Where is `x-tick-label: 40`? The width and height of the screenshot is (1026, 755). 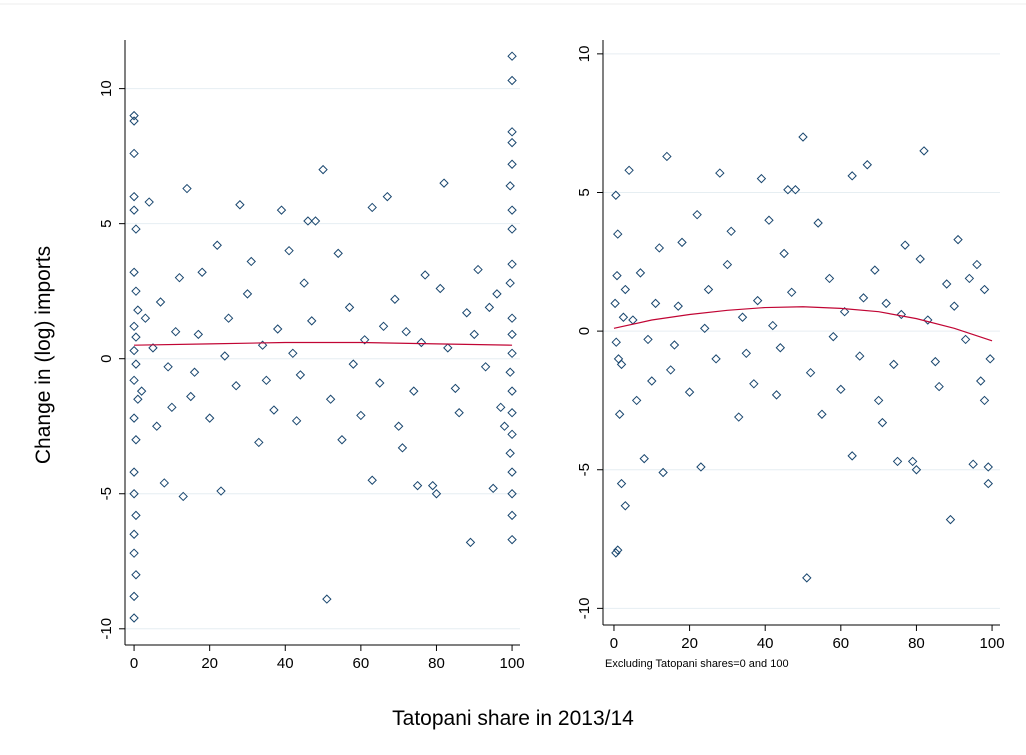 x-tick-label: 40 is located at coordinates (285, 663).